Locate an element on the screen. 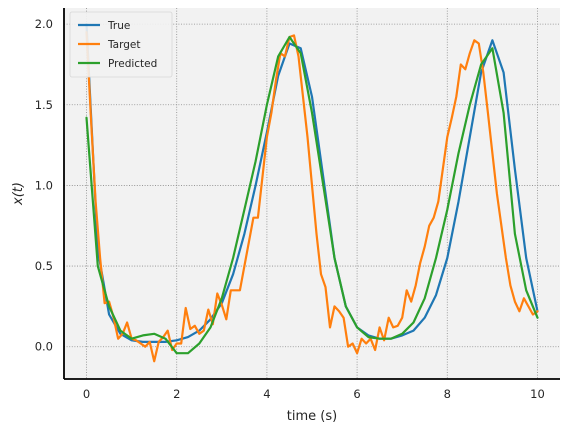 The height and width of the screenshot is (432, 570). legend-box is located at coordinates (121, 44).